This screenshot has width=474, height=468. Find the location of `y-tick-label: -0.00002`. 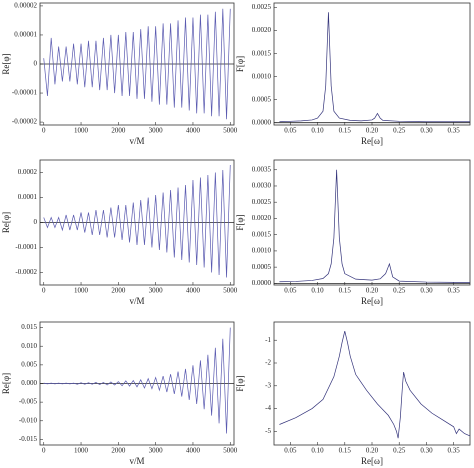

y-tick-label: -0.00002 is located at coordinates (25, 122).